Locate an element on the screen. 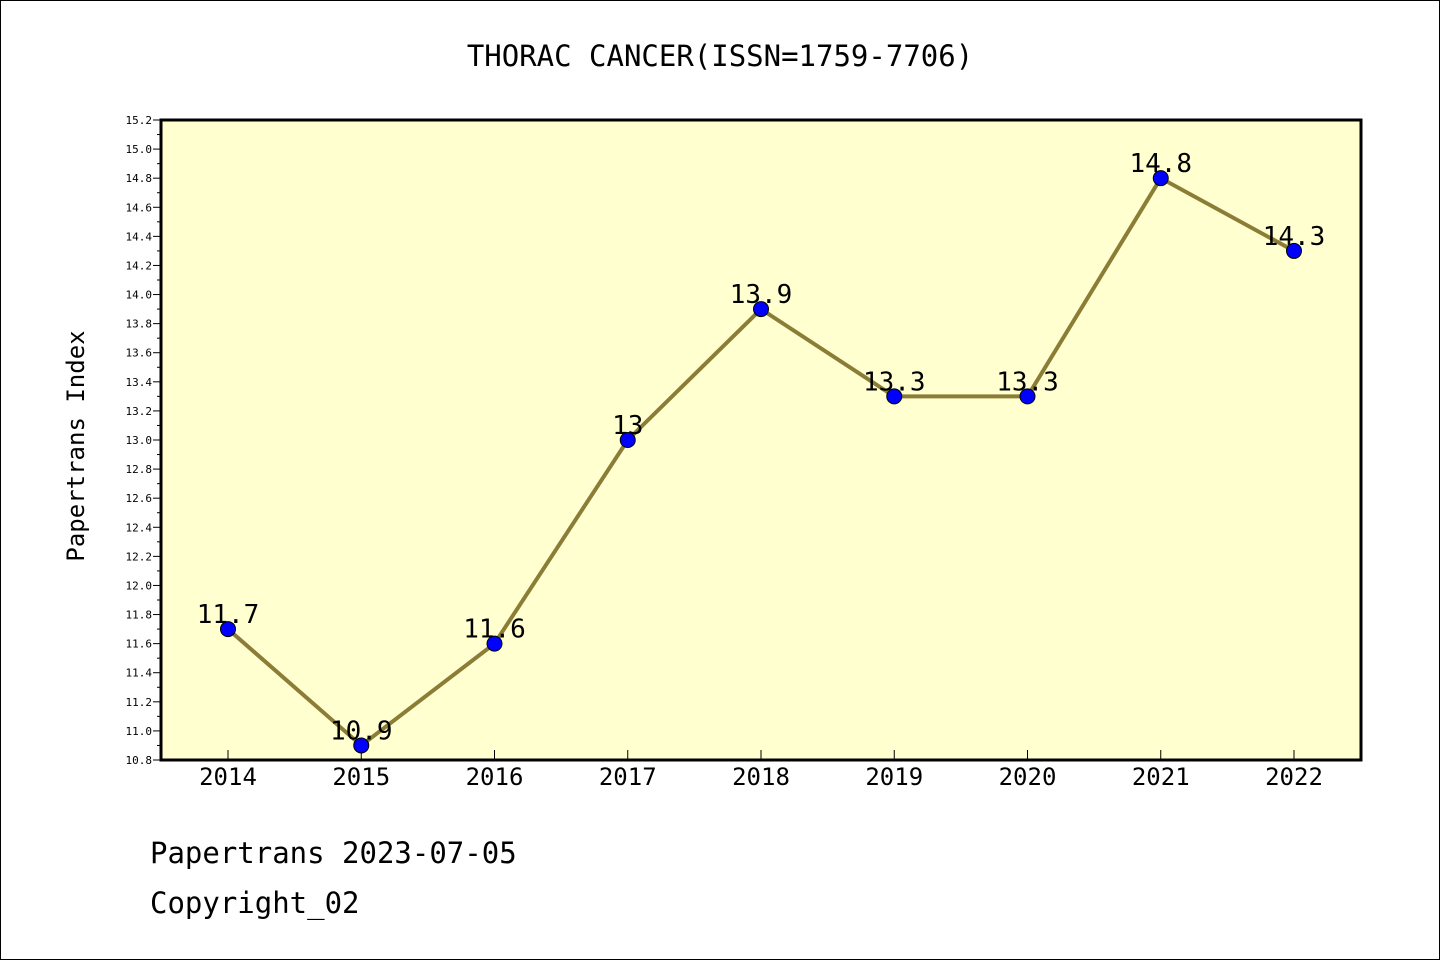 The image size is (1440, 960). data-label: 11.6 is located at coordinates (494, 630).